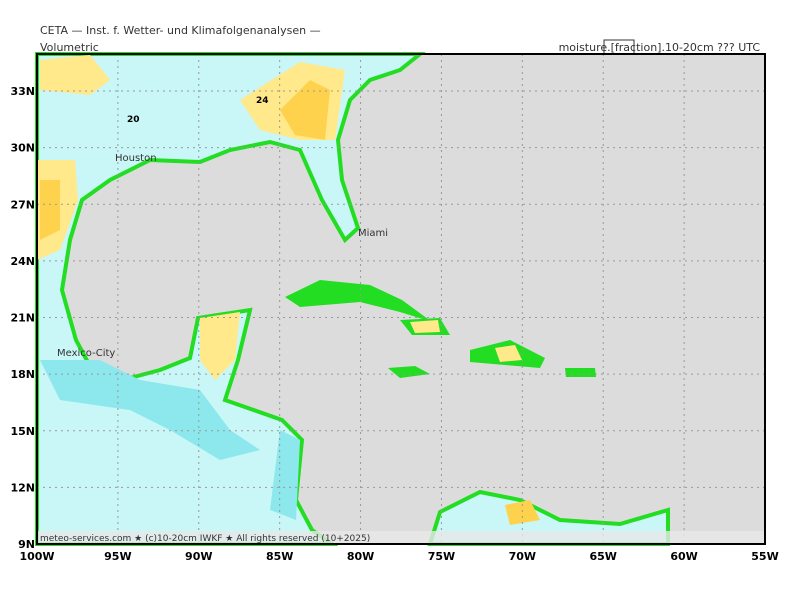  Describe the element at coordinates (133, 120) in the screenshot. I see `contour-label: 20` at that location.